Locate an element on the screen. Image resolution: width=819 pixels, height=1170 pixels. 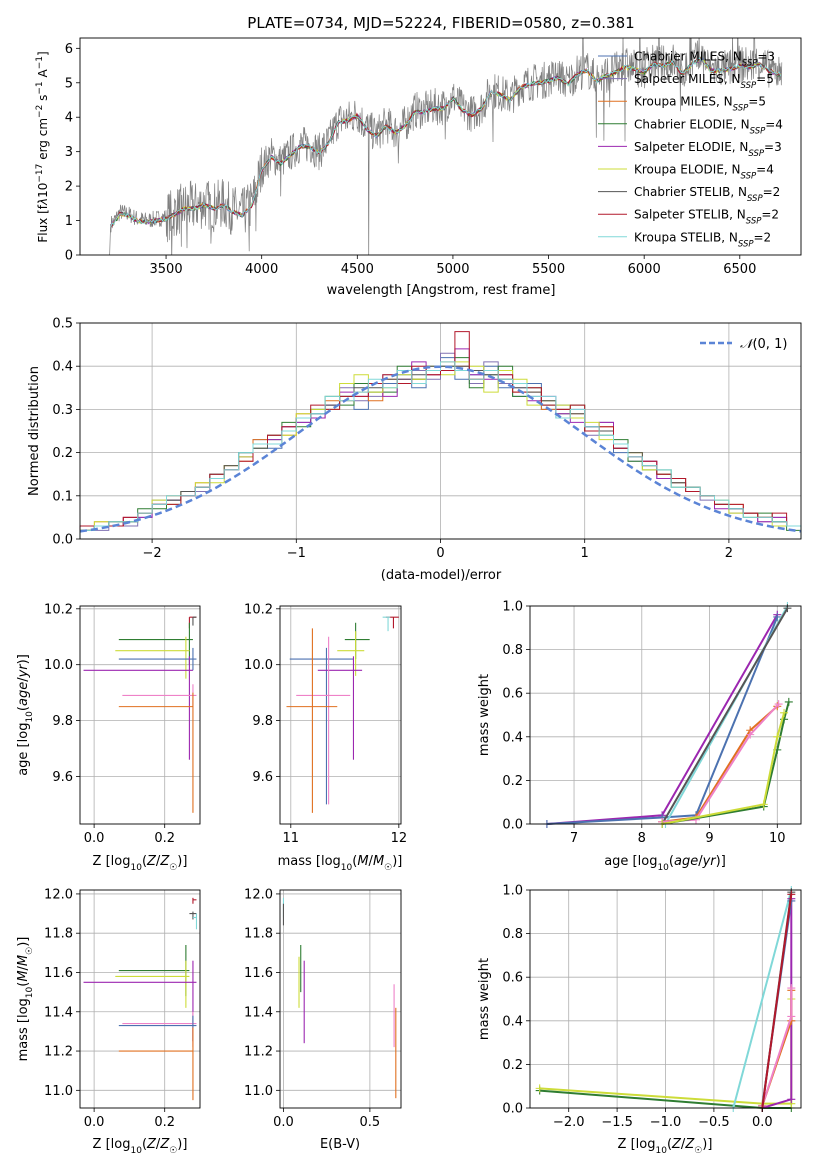
age-vs-Z-axes-frame is located at coordinates (140, 715).